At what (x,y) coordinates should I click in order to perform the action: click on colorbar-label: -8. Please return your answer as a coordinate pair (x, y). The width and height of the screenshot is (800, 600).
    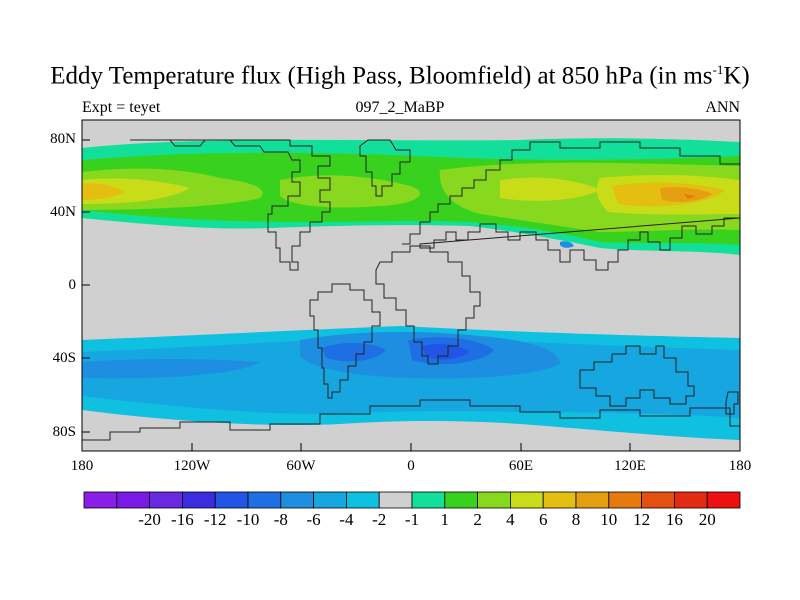
    Looking at the image, I should click on (280, 519).